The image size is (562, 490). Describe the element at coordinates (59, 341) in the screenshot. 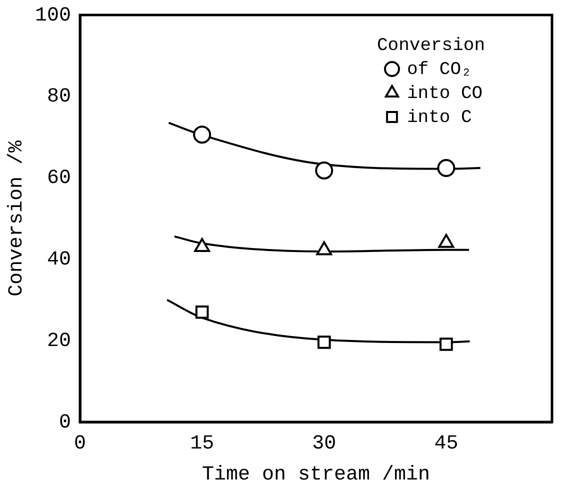

I see `y-tick-label: 20` at that location.